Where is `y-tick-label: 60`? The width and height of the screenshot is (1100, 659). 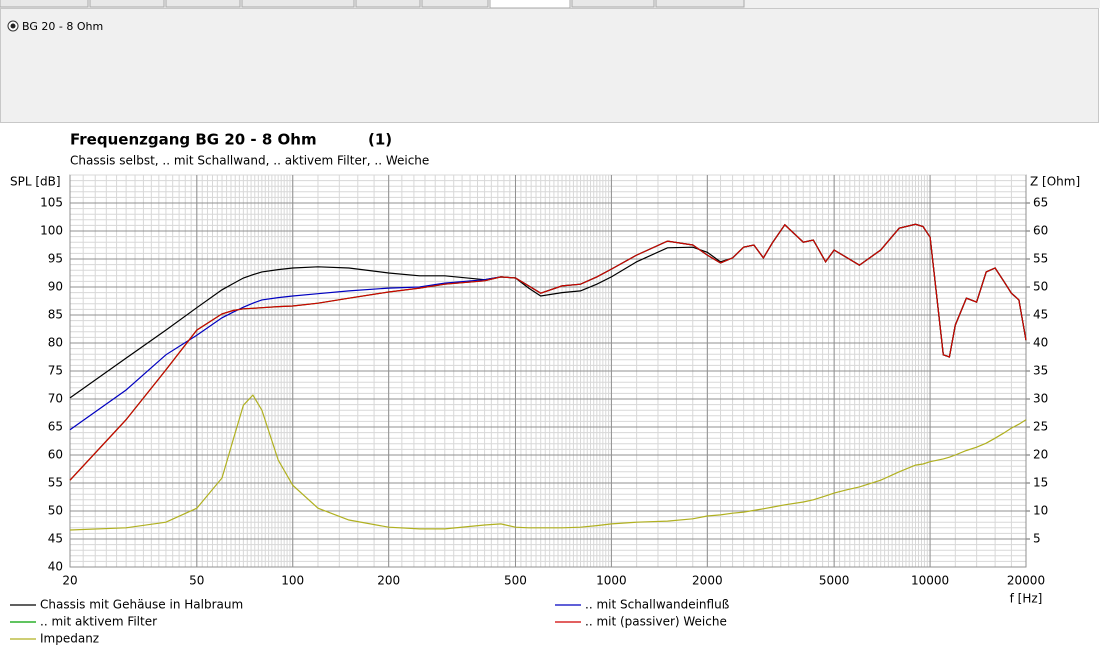 y-tick-label: 60 is located at coordinates (55, 455).